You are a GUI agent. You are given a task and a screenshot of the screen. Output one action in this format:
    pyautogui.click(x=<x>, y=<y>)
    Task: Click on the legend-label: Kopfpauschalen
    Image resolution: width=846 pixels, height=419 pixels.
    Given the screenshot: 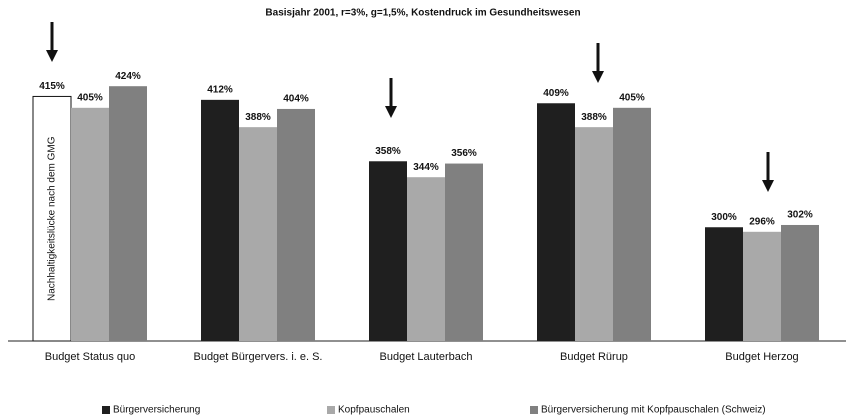 What is the action you would take?
    pyautogui.click(x=374, y=410)
    